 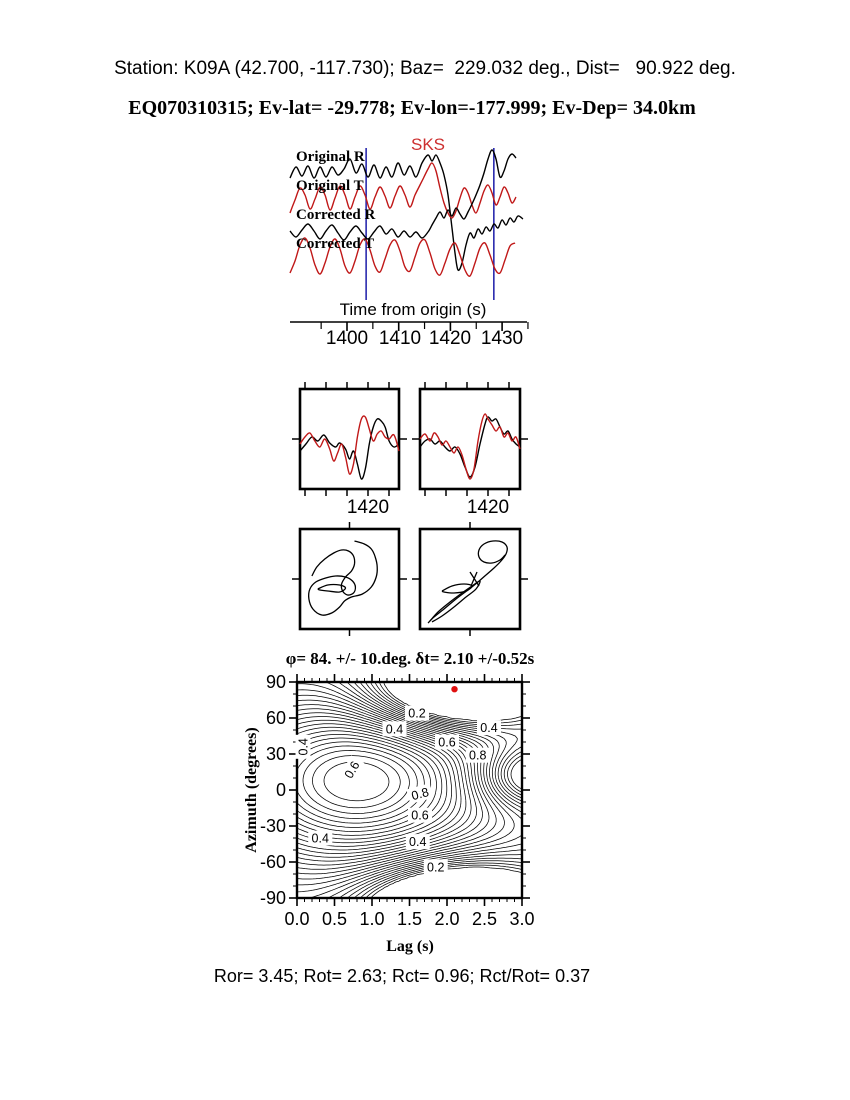 I want to click on waveform-panel, so click(x=415, y=248).